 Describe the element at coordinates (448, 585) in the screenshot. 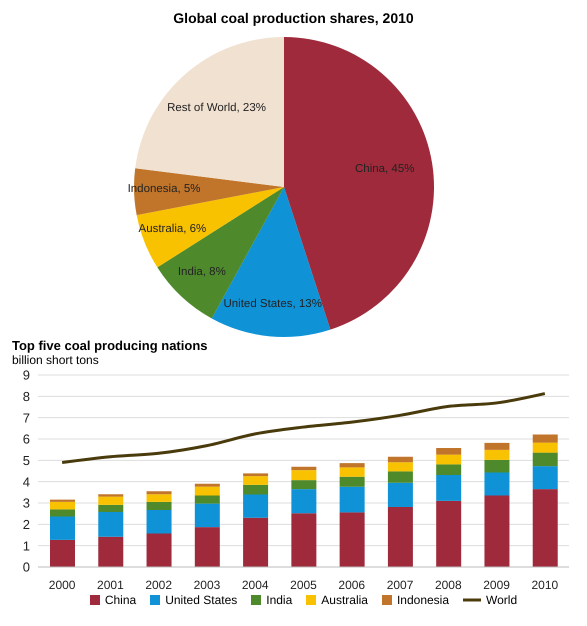

I see `x-tick-label: 2008` at that location.